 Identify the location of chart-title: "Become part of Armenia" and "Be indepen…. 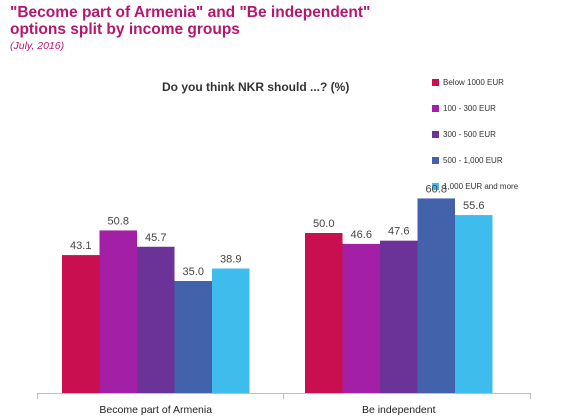
(190, 21).